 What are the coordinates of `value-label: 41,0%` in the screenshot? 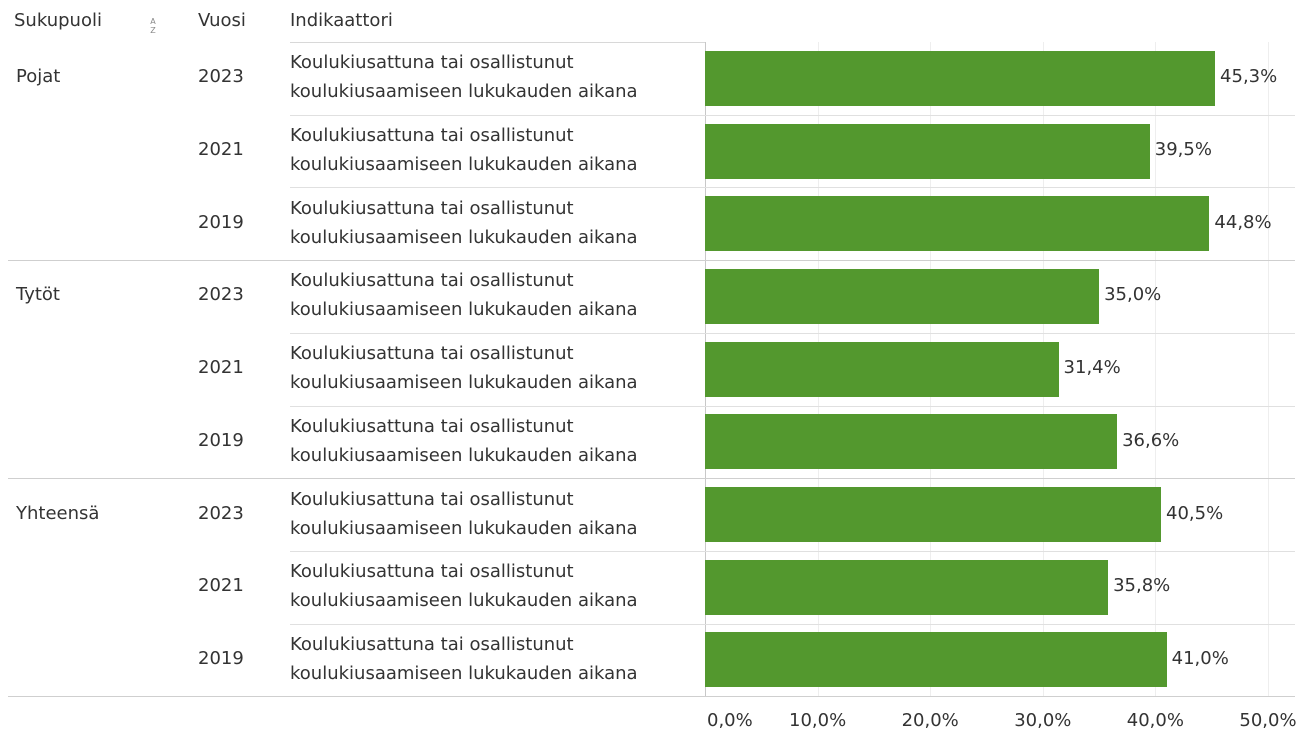 It's located at (1200, 658).